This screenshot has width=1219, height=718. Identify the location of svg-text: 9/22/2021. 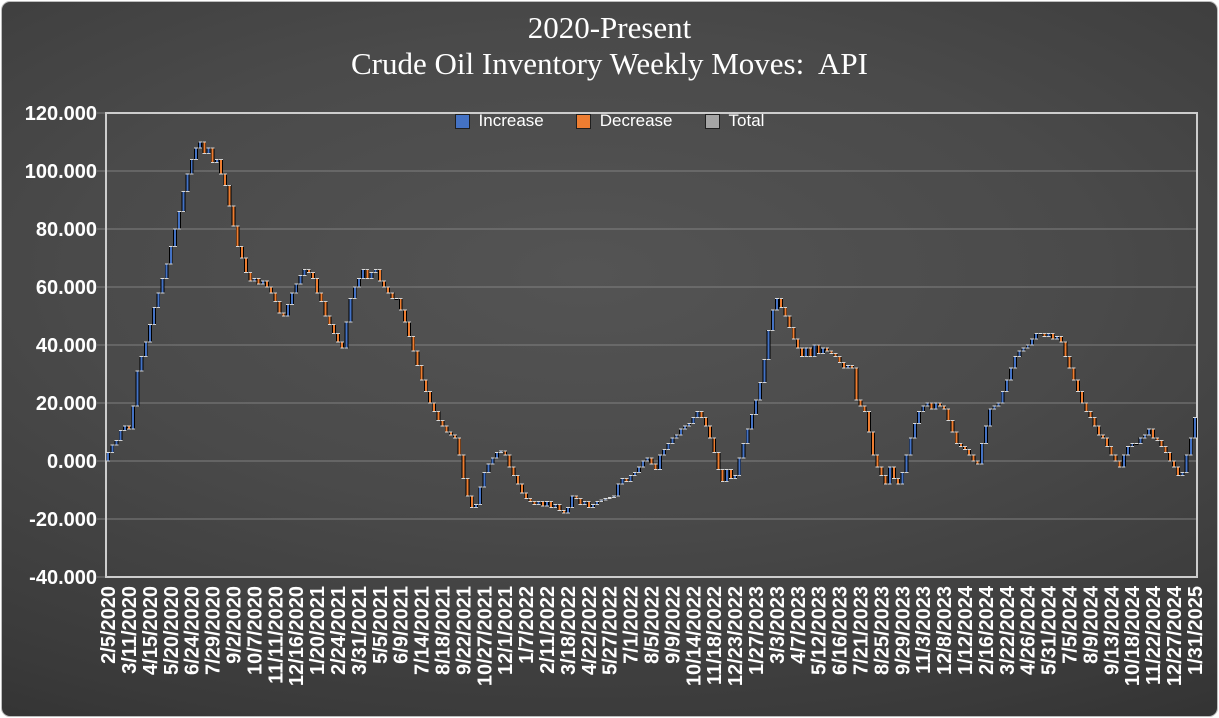
(464, 630).